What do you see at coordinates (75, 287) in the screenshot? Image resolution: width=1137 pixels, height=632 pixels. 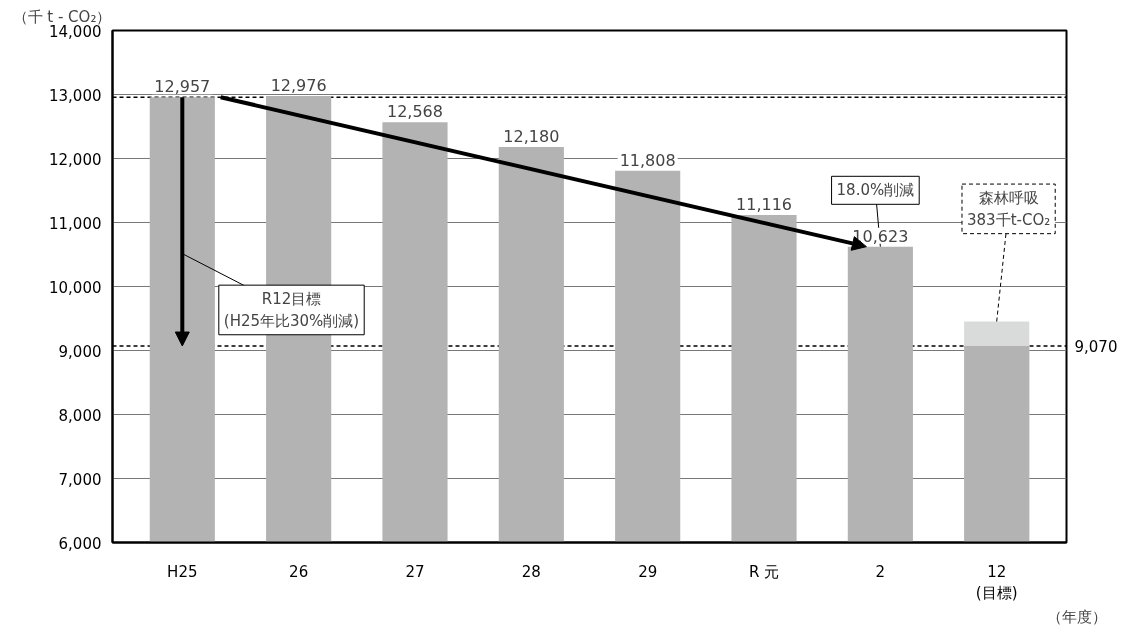 I see `y-tick-label: 10,000` at bounding box center [75, 287].